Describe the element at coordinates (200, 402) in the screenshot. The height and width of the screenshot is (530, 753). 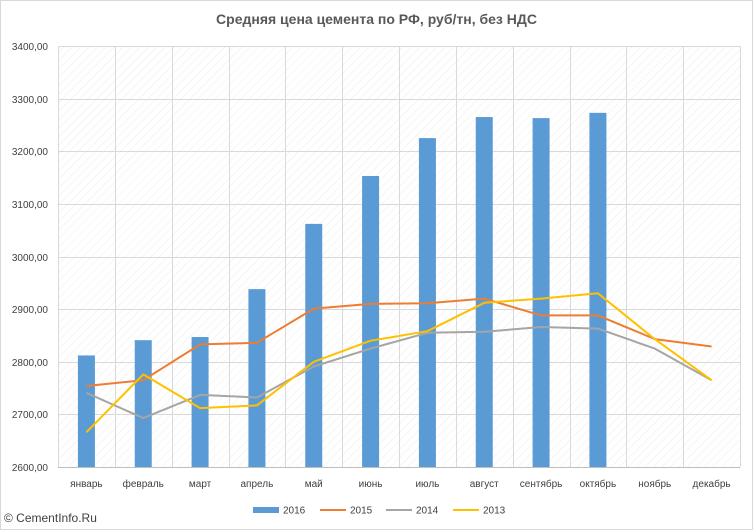
I see `bar-2016-март` at that location.